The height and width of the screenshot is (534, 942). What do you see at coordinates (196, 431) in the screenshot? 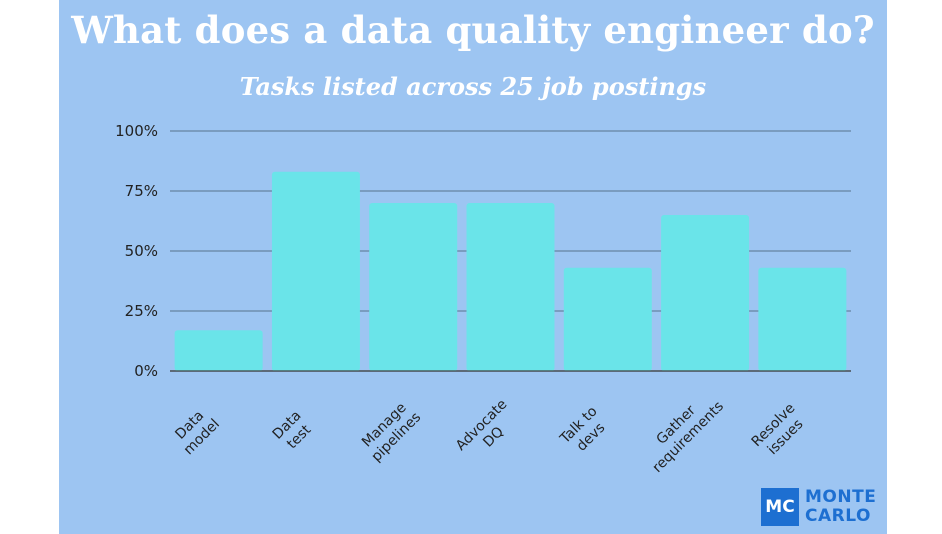
I see `x-category-label: Datamodel` at bounding box center [196, 431].